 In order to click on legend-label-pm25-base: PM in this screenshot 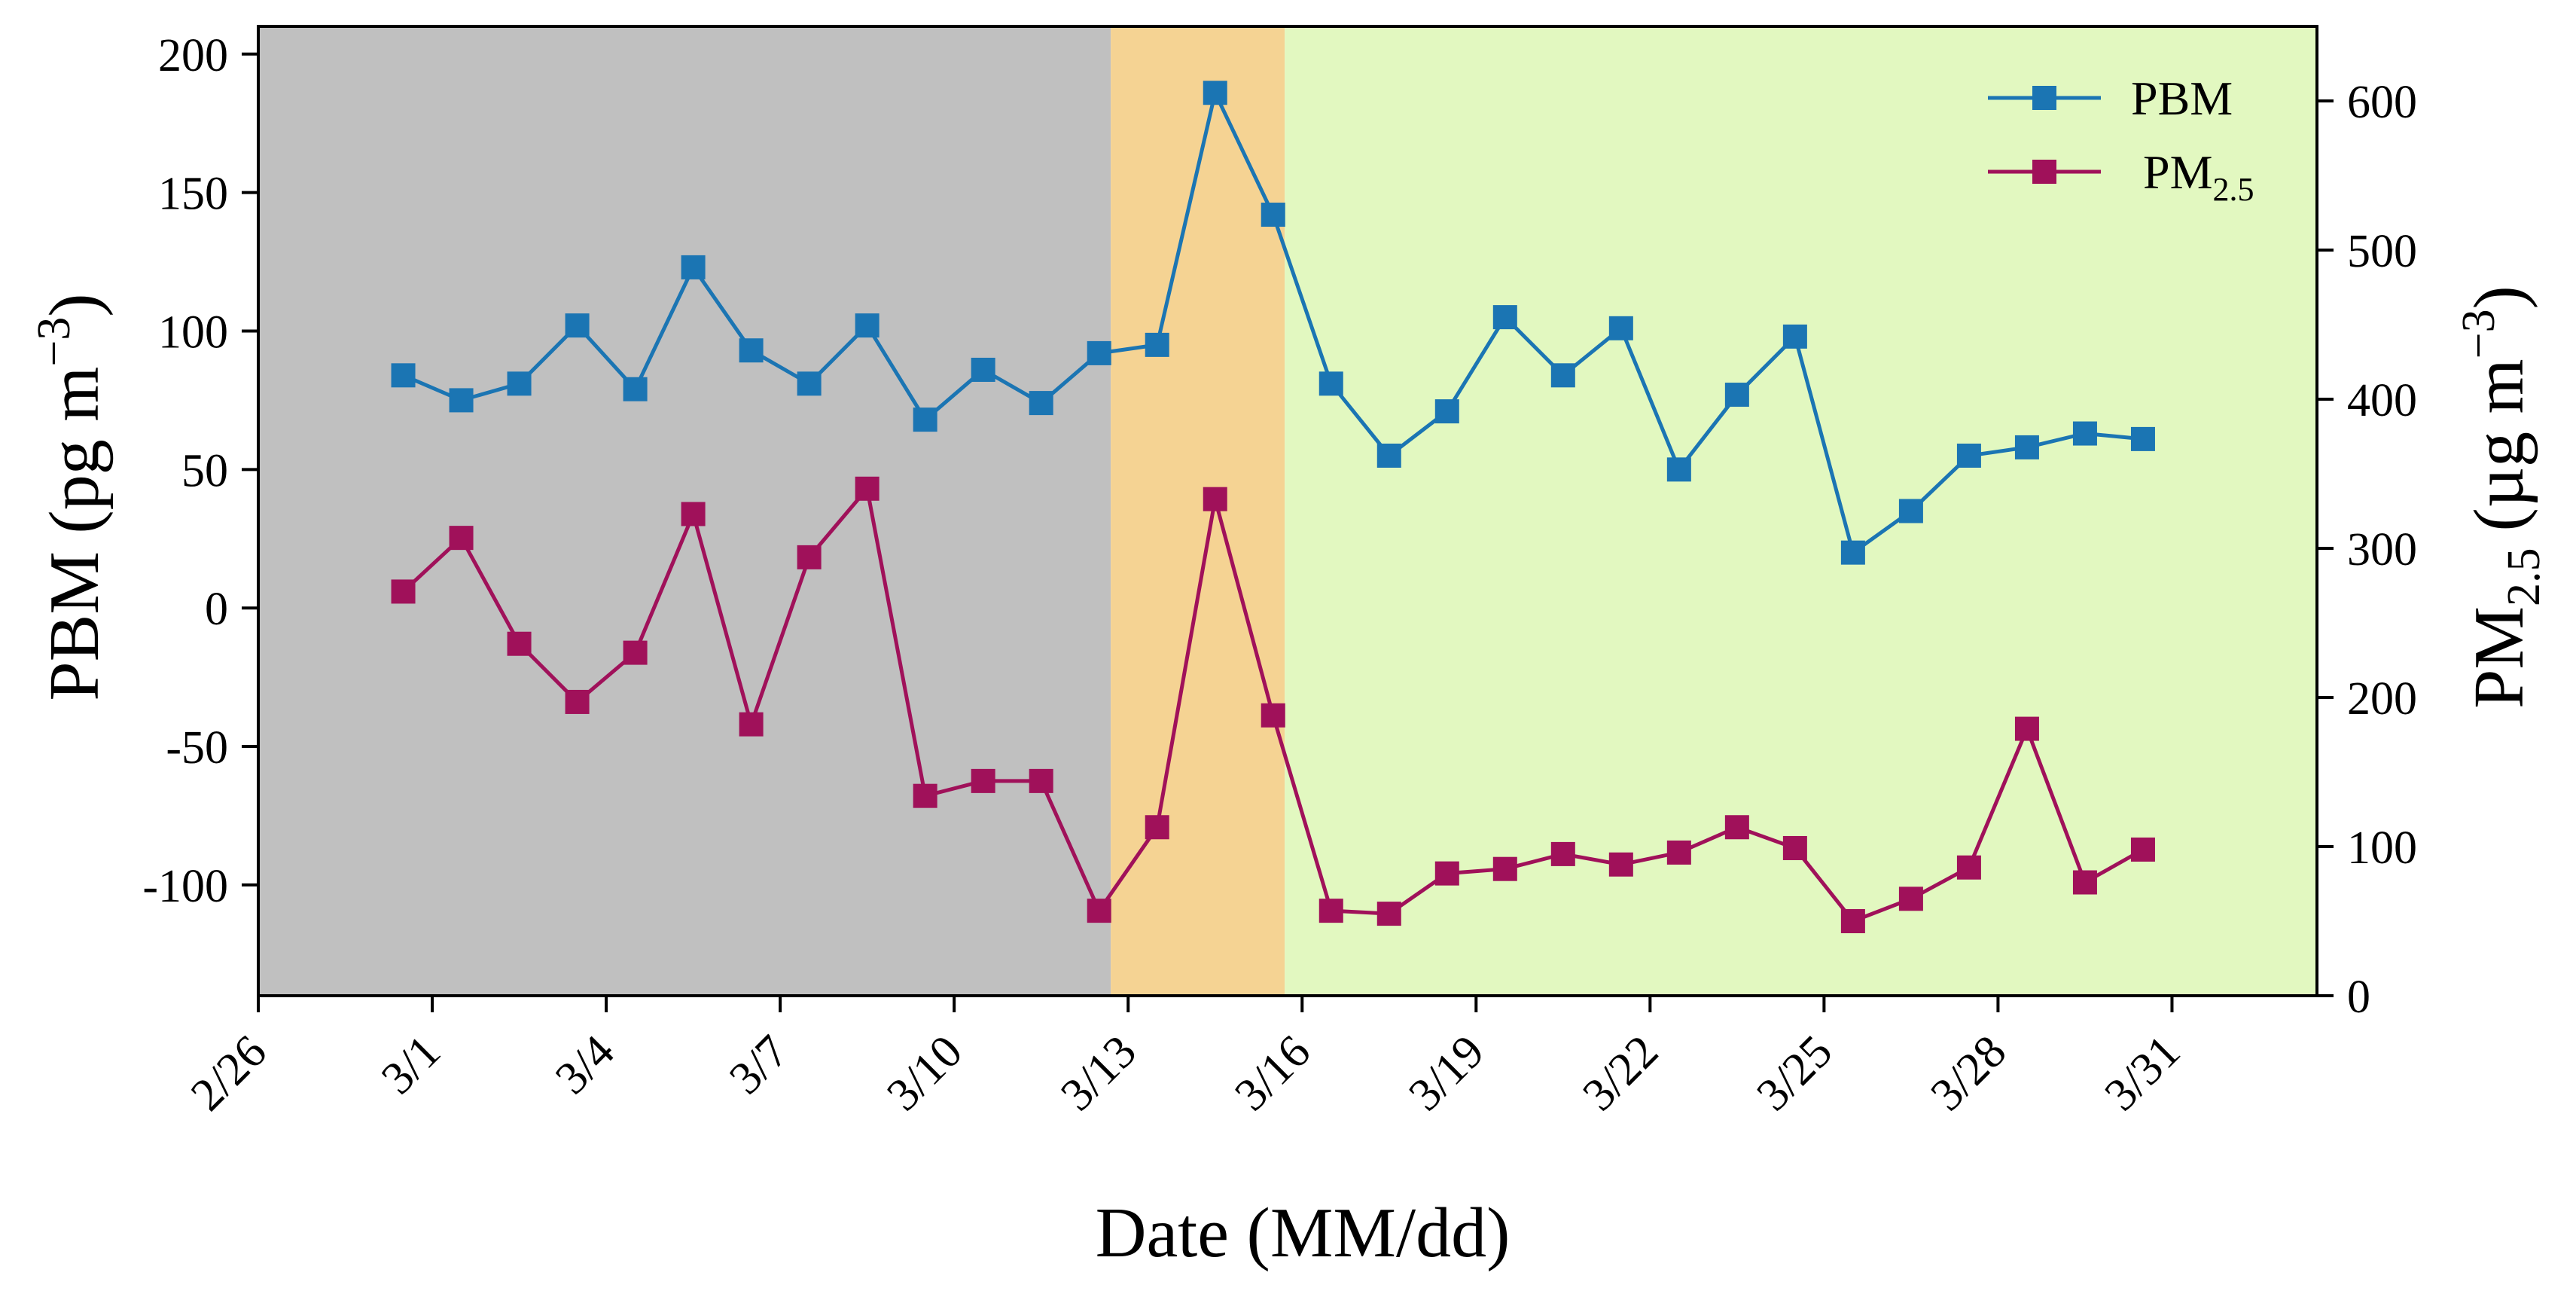, I will do `click(2178, 172)`.